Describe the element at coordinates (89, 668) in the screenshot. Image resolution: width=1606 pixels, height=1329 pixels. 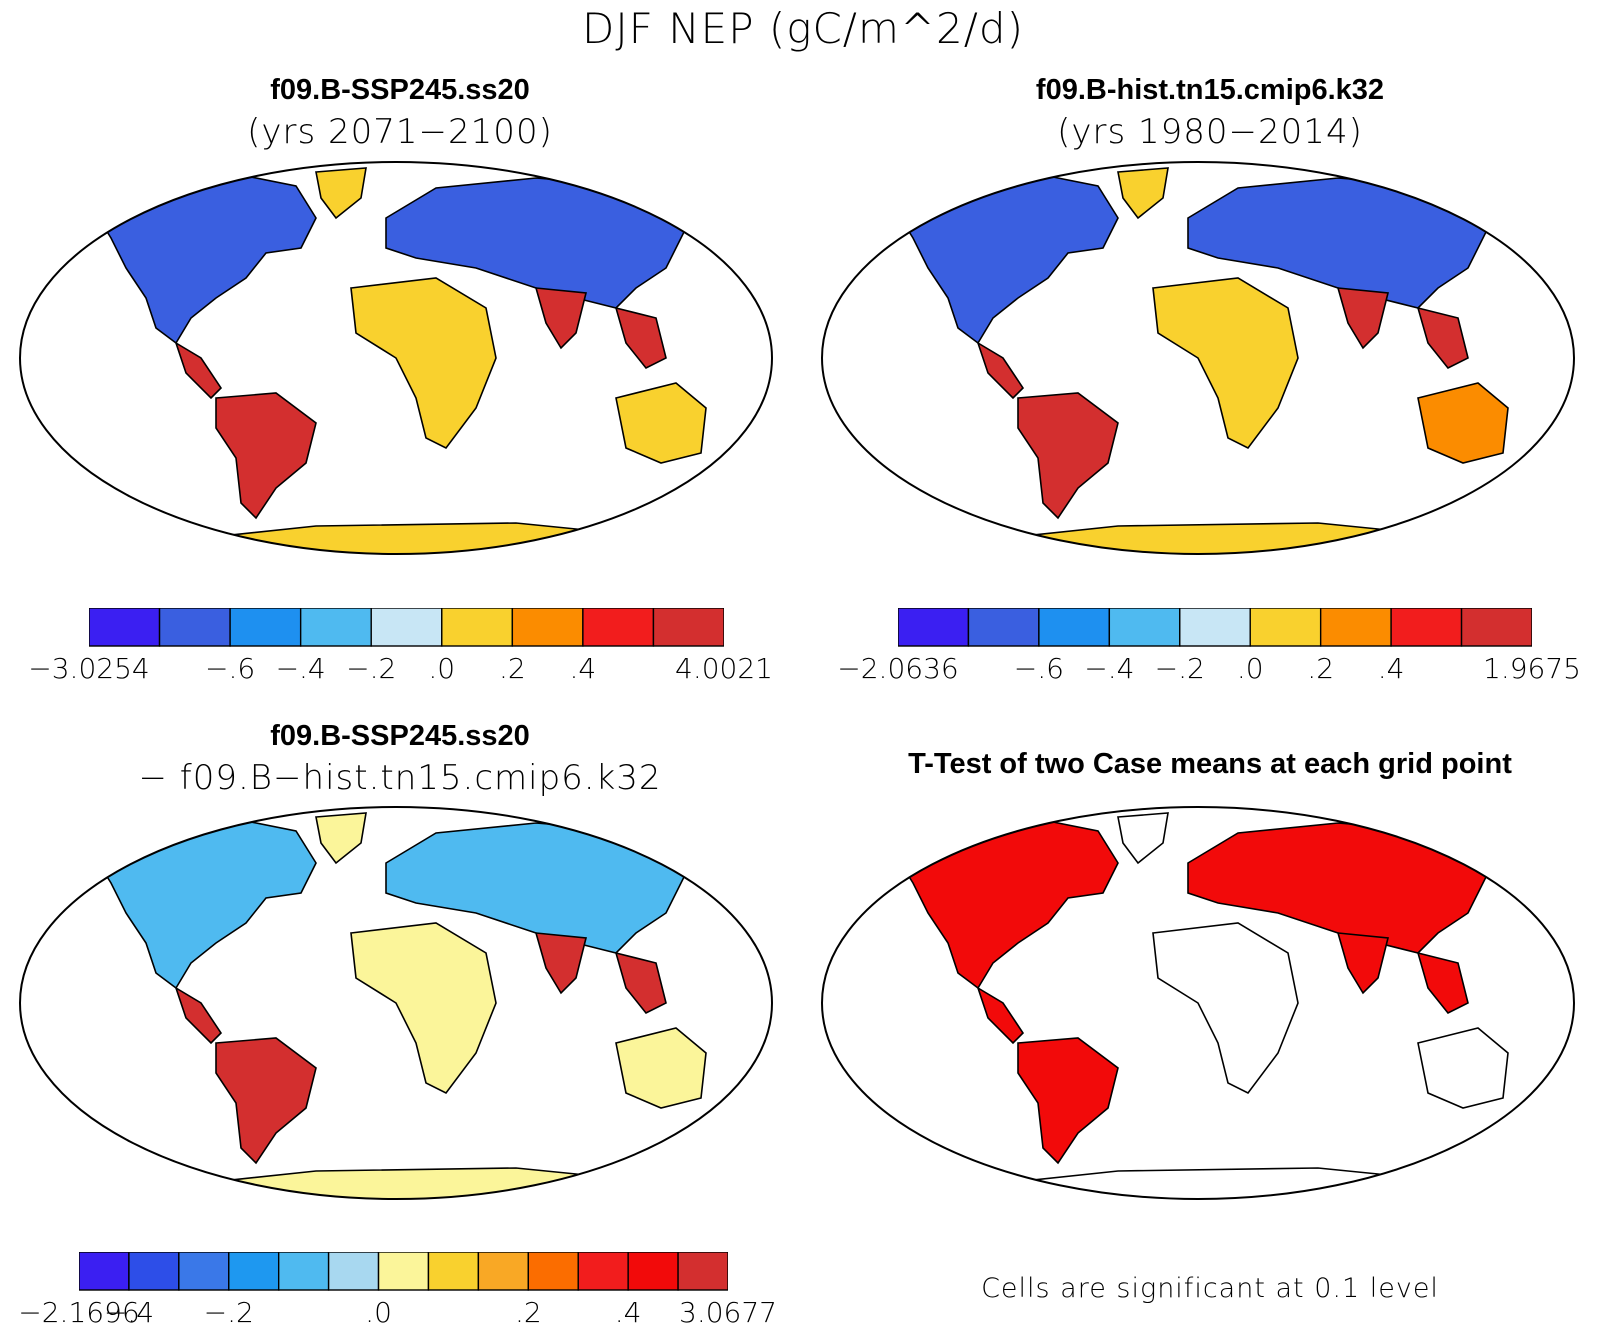
I see `colorbar-tick-label: −3.0254` at that location.